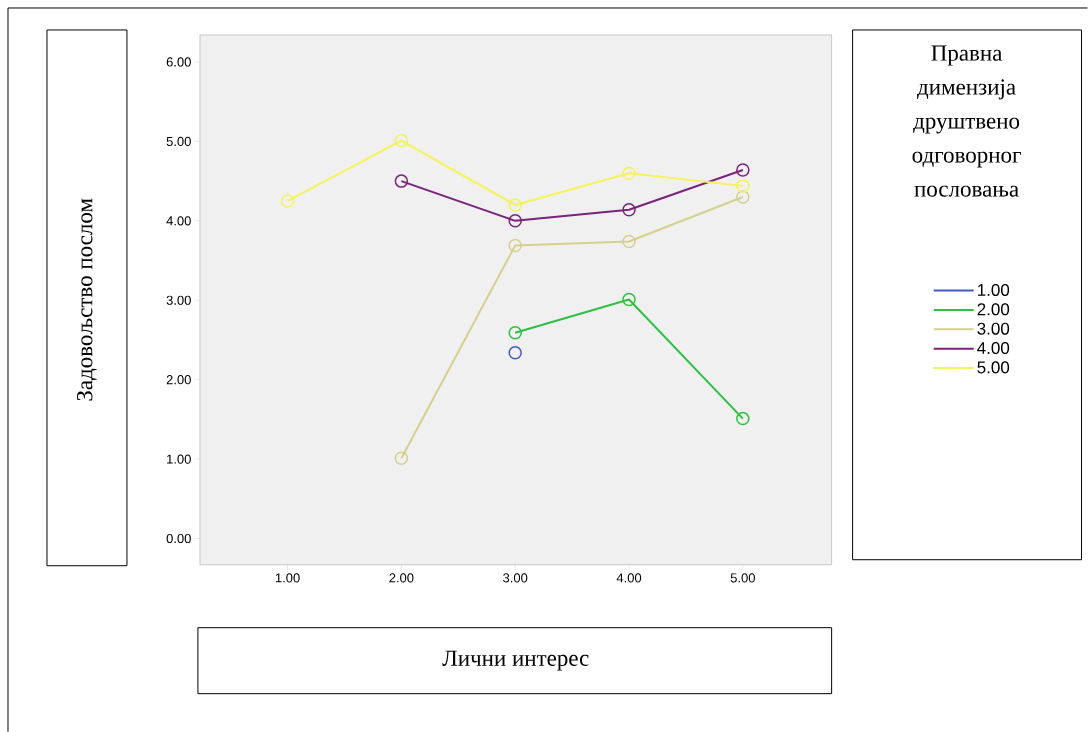 This screenshot has height=732, width=1088. What do you see at coordinates (178, 538) in the screenshot?
I see `y-tick-label: 0.00` at bounding box center [178, 538].